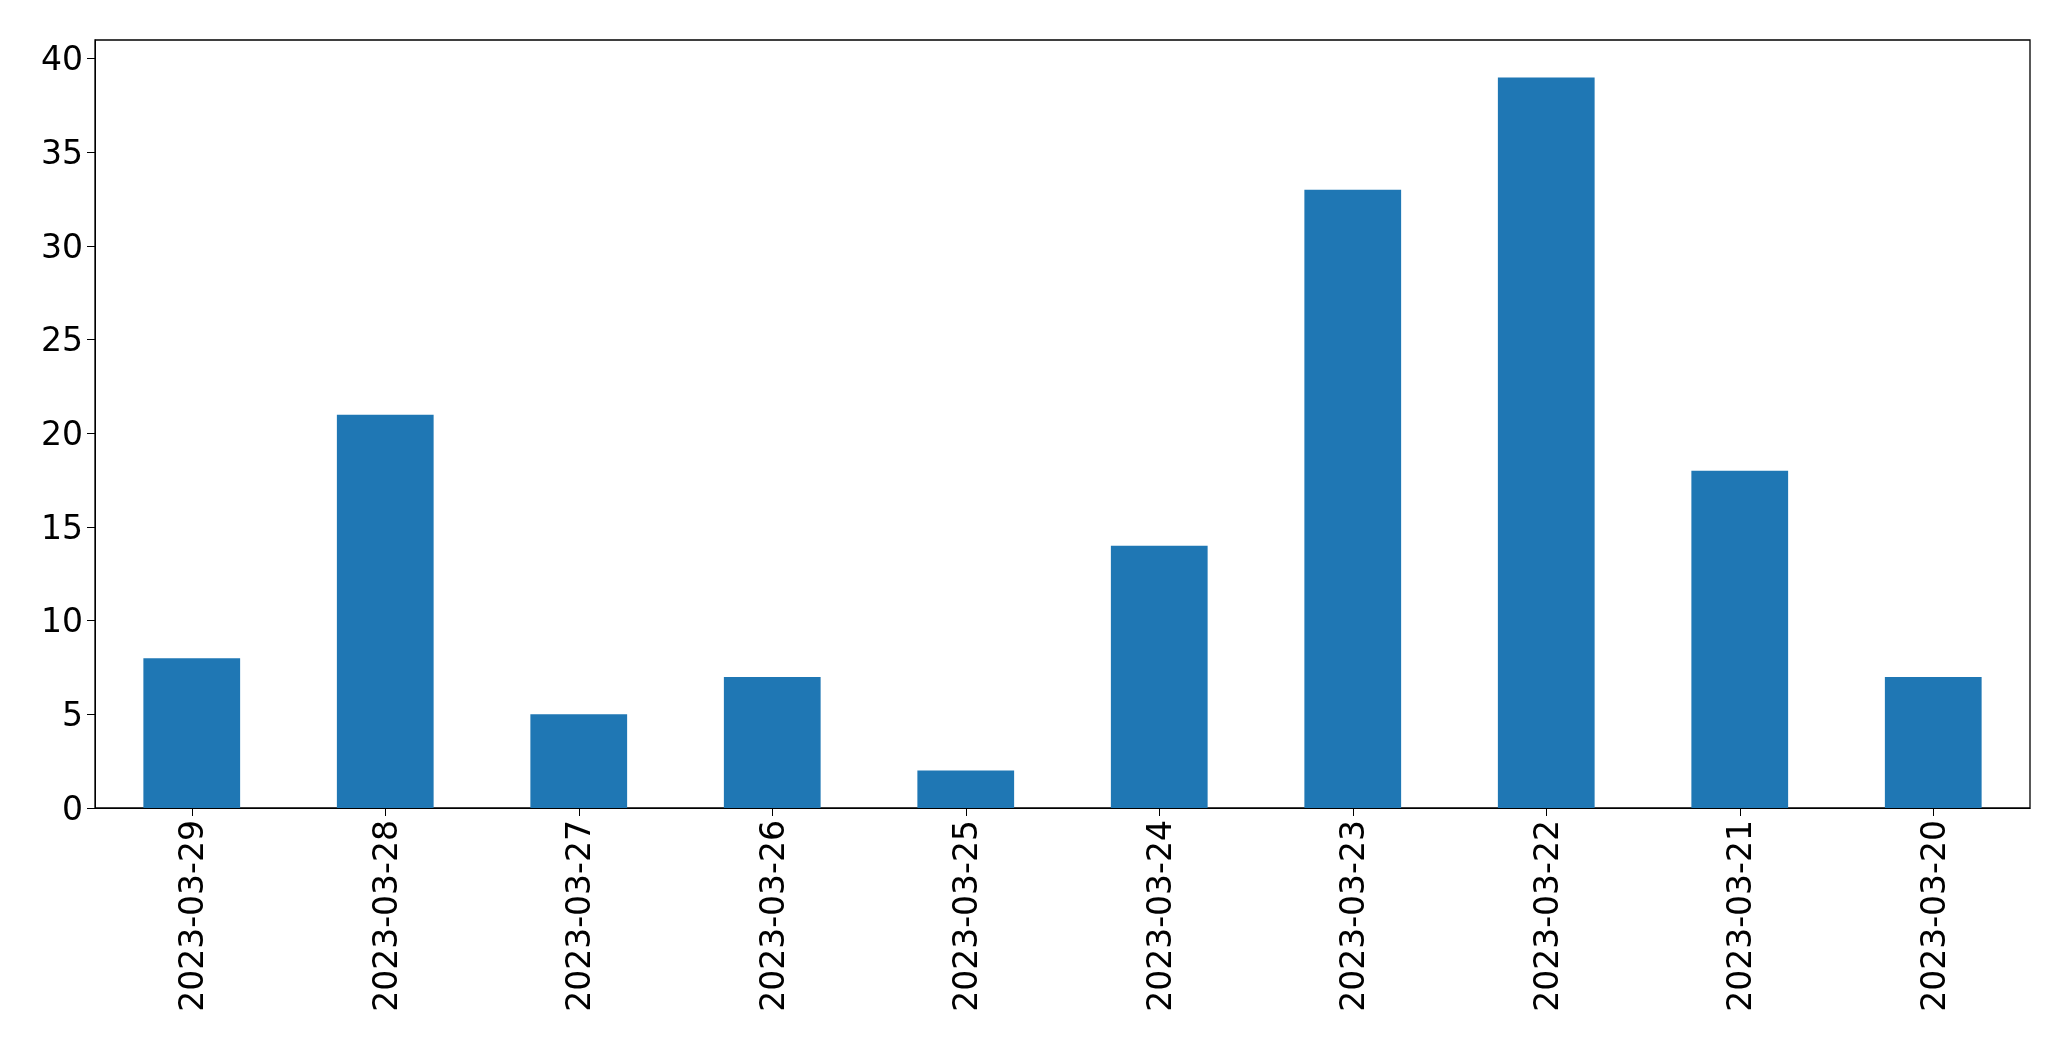 The width and height of the screenshot is (2071, 1061). What do you see at coordinates (62, 433) in the screenshot?
I see `y-tick-label: 20` at bounding box center [62, 433].